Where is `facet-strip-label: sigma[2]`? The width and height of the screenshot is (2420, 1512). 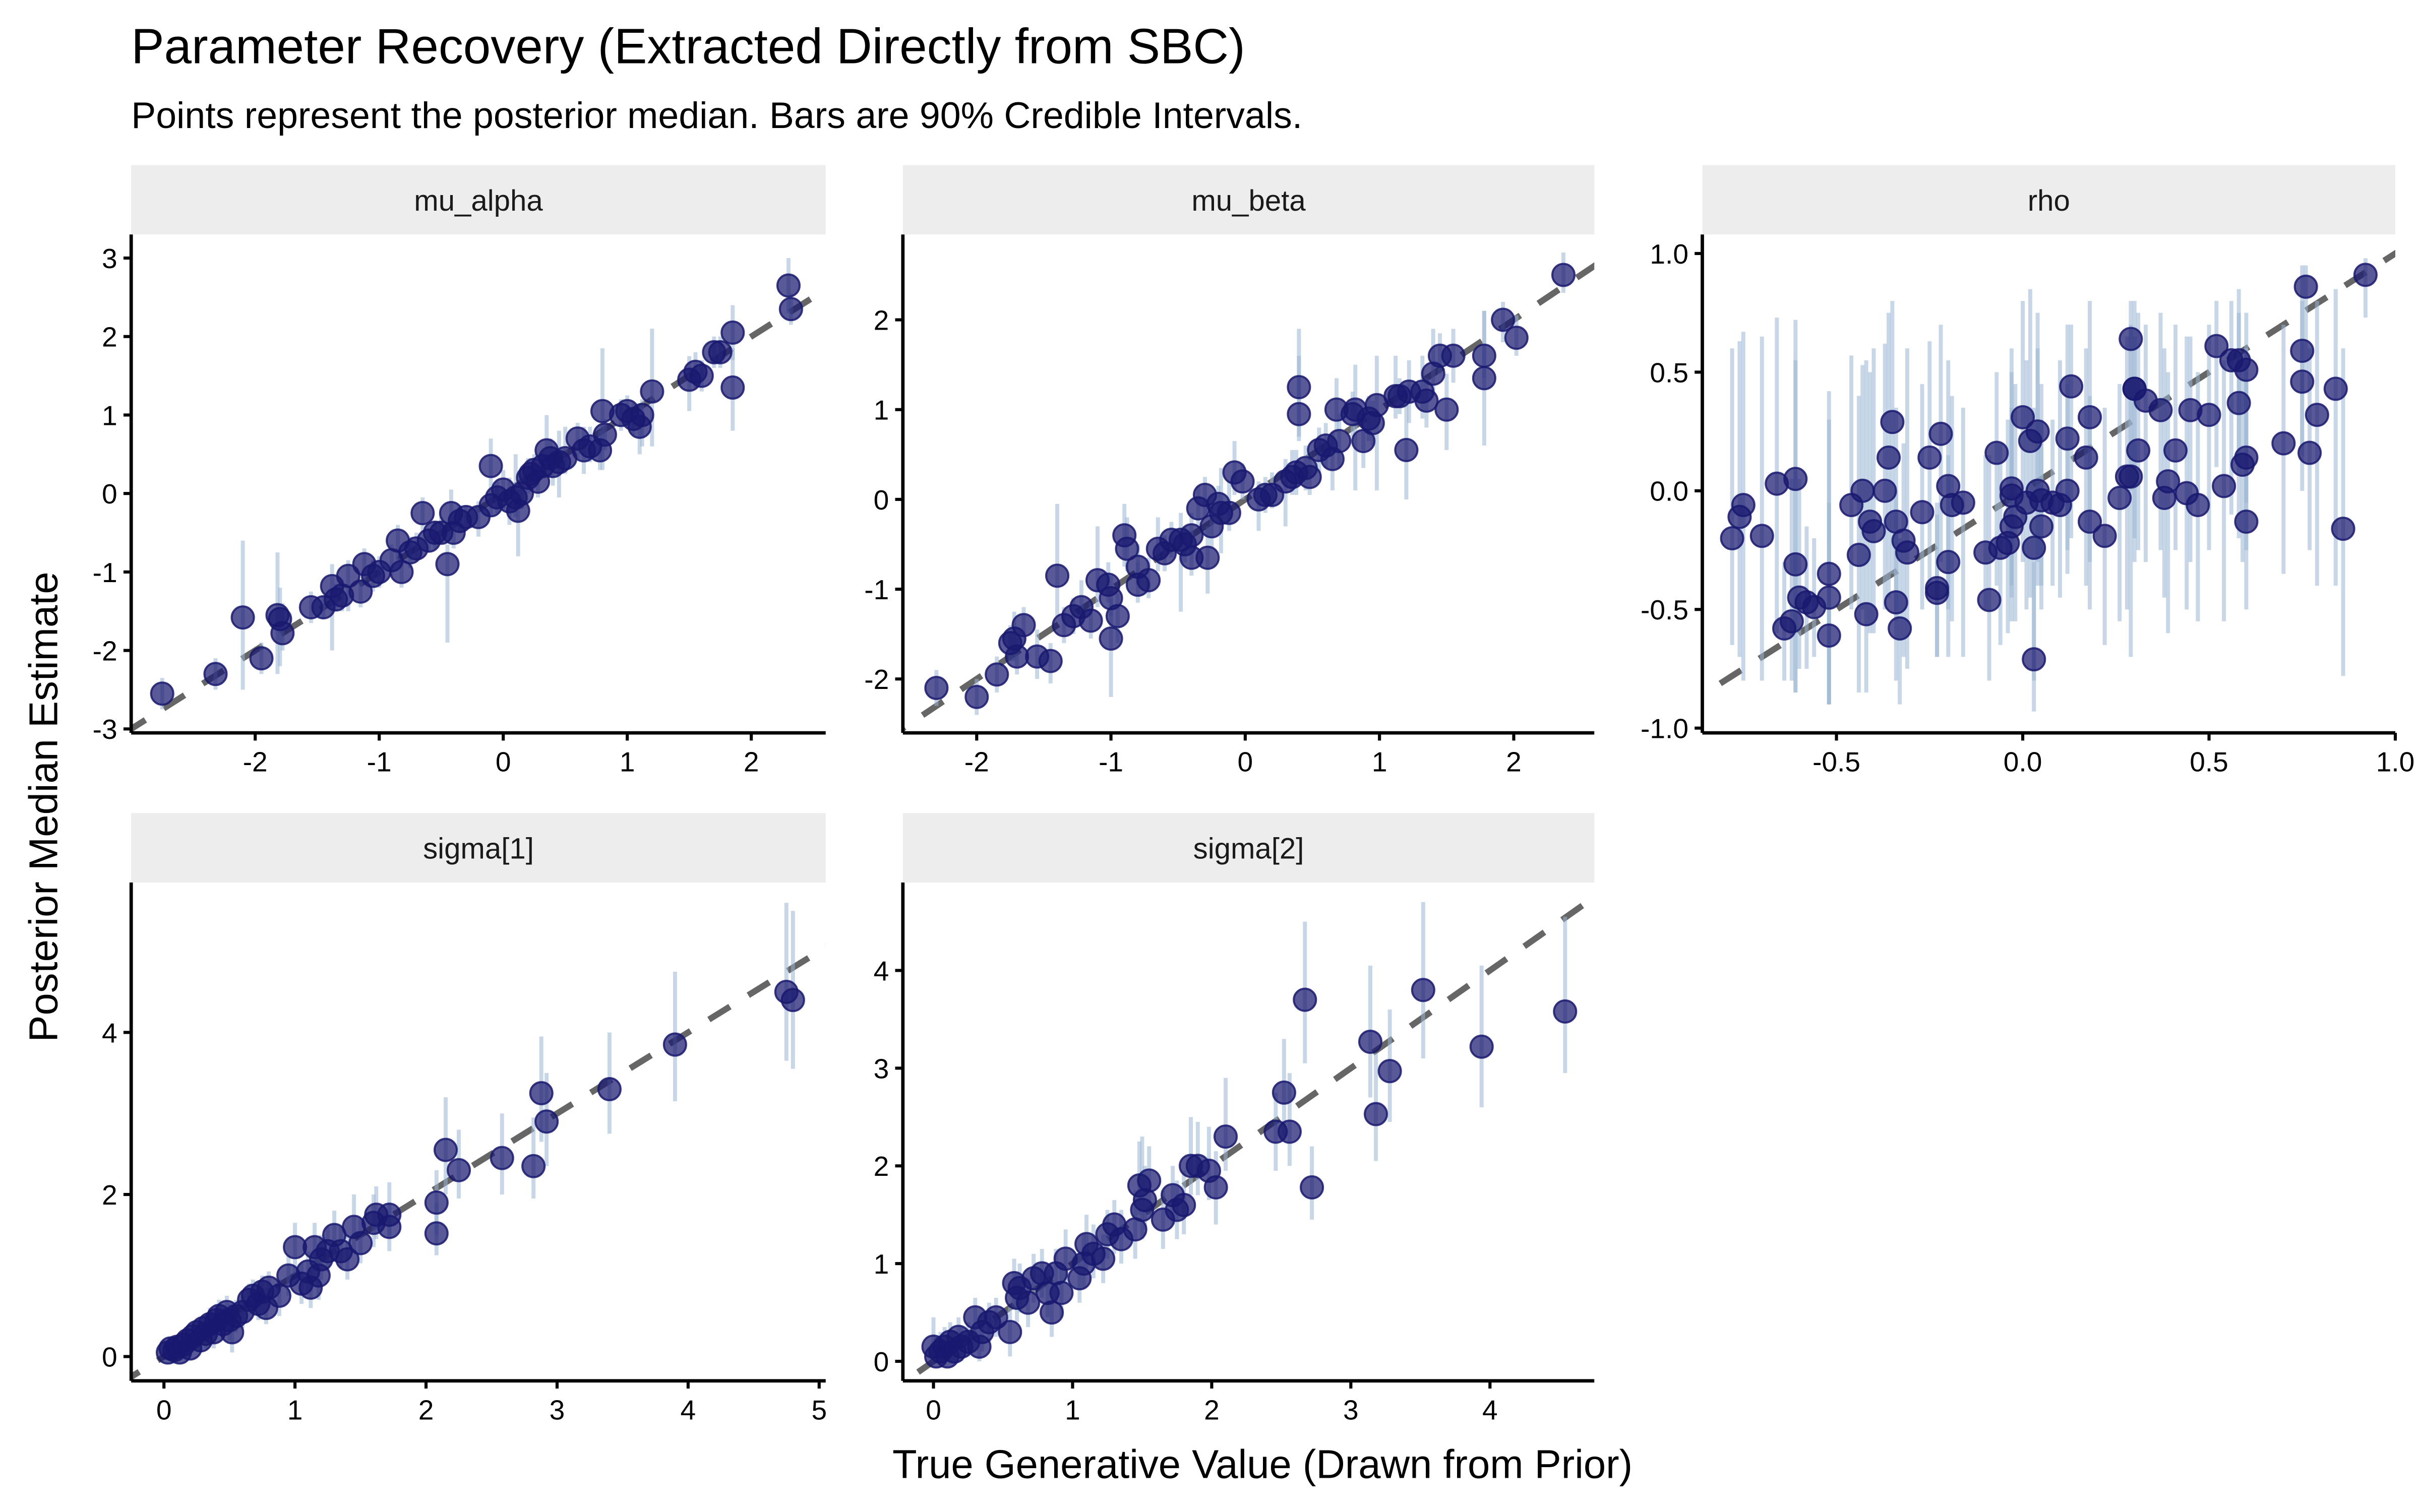 facet-strip-label: sigma[2] is located at coordinates (1248, 849).